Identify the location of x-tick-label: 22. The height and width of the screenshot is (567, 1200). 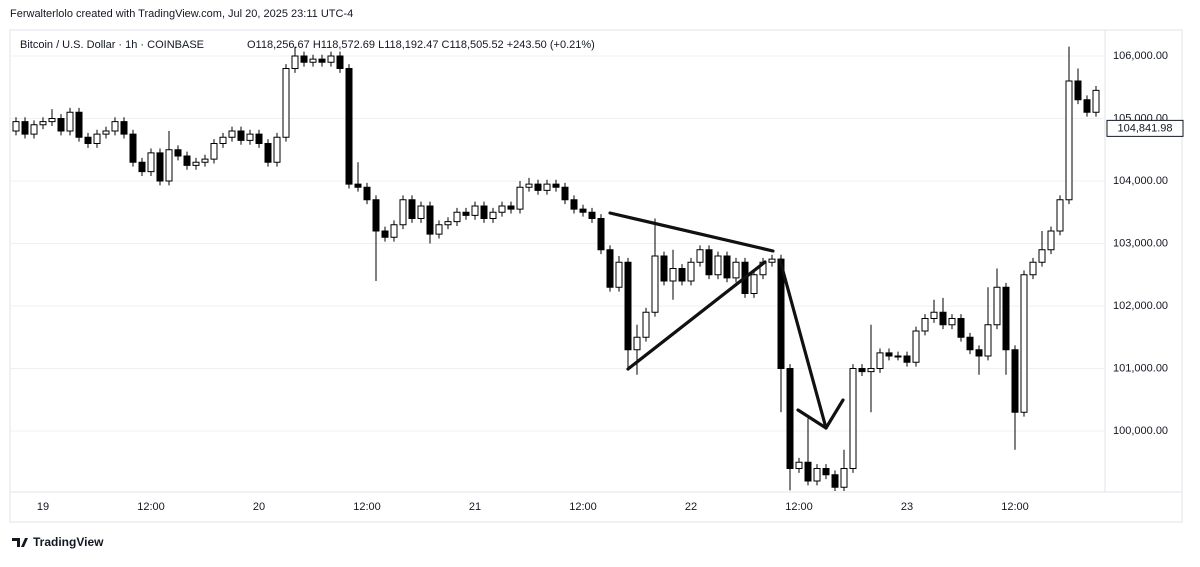
(691, 507).